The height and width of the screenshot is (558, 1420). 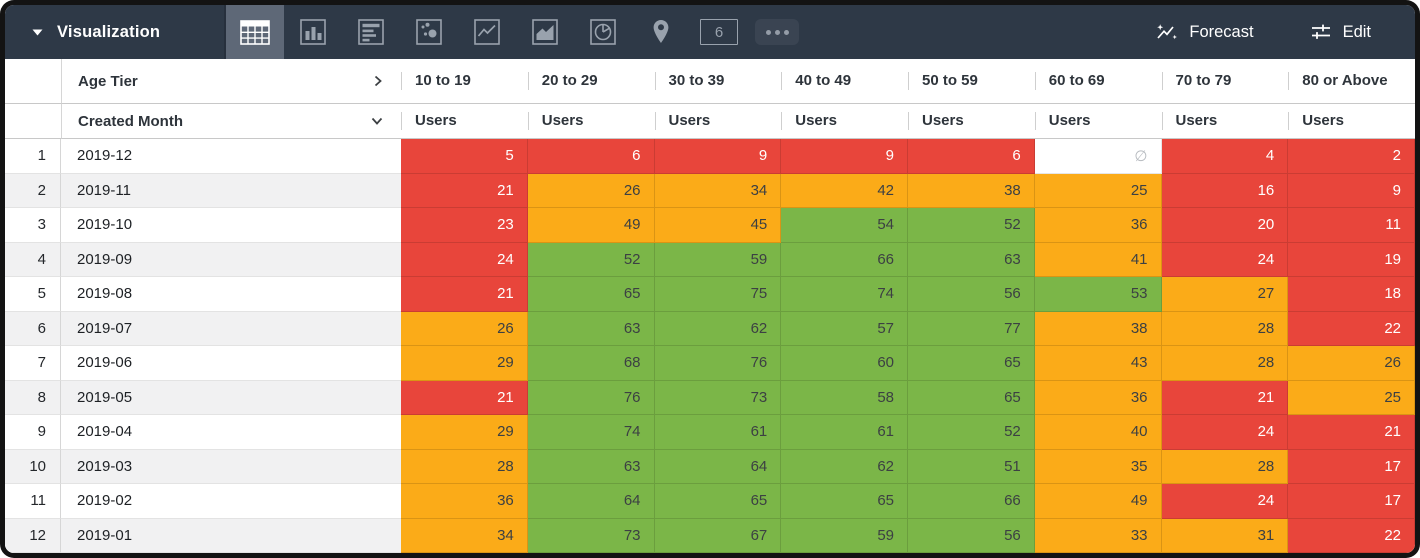 What do you see at coordinates (464, 535) in the screenshot?
I see `data-cell: 34` at bounding box center [464, 535].